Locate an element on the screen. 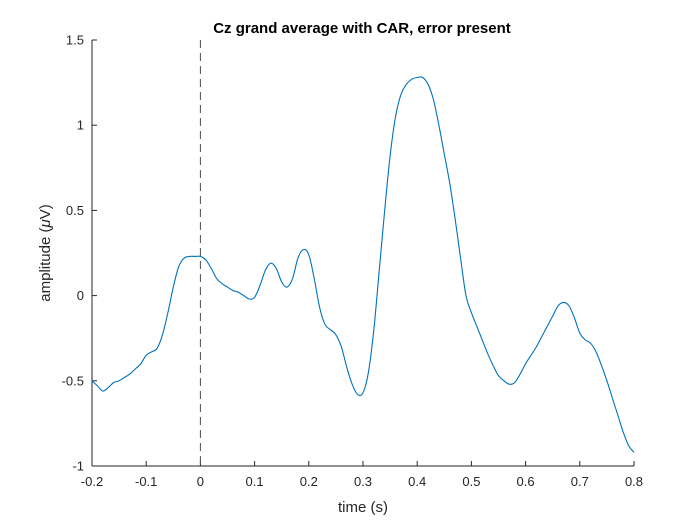 The height and width of the screenshot is (525, 700). y-axis-label: amplitude (μV) is located at coordinates (45, 252).